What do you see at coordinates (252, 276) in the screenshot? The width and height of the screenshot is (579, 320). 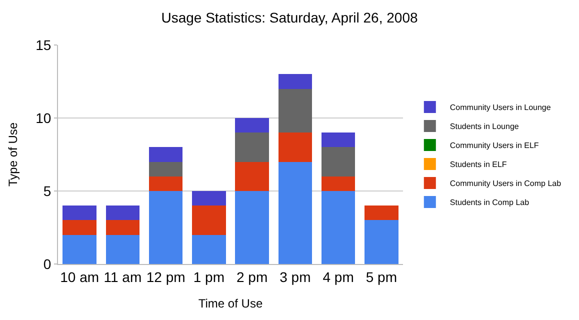 I see `x-tick-label: 2 pm` at bounding box center [252, 276].